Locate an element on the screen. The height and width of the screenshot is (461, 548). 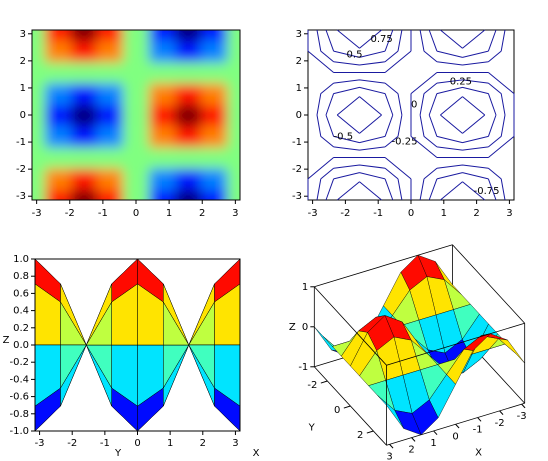
y-axis-label: Y is located at coordinates (312, 427).